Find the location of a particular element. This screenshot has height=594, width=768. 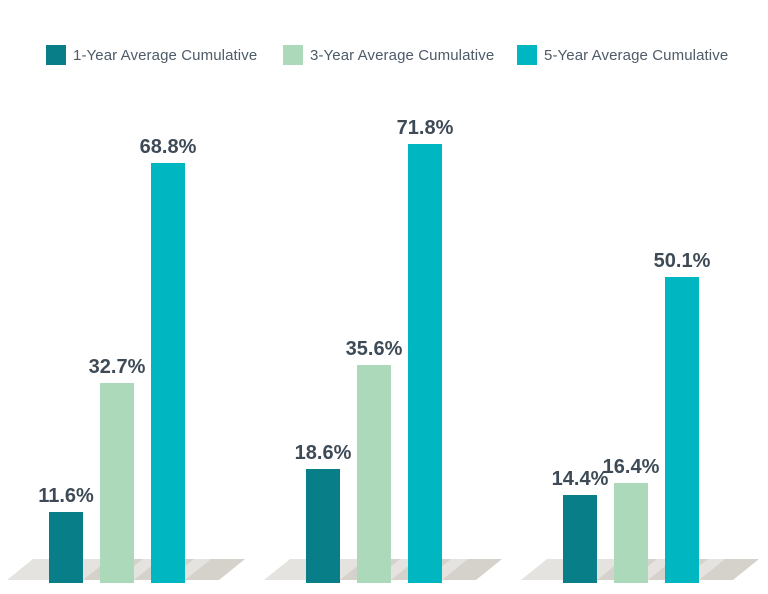

legend-swatch-5-year-icon is located at coordinates (527, 55).